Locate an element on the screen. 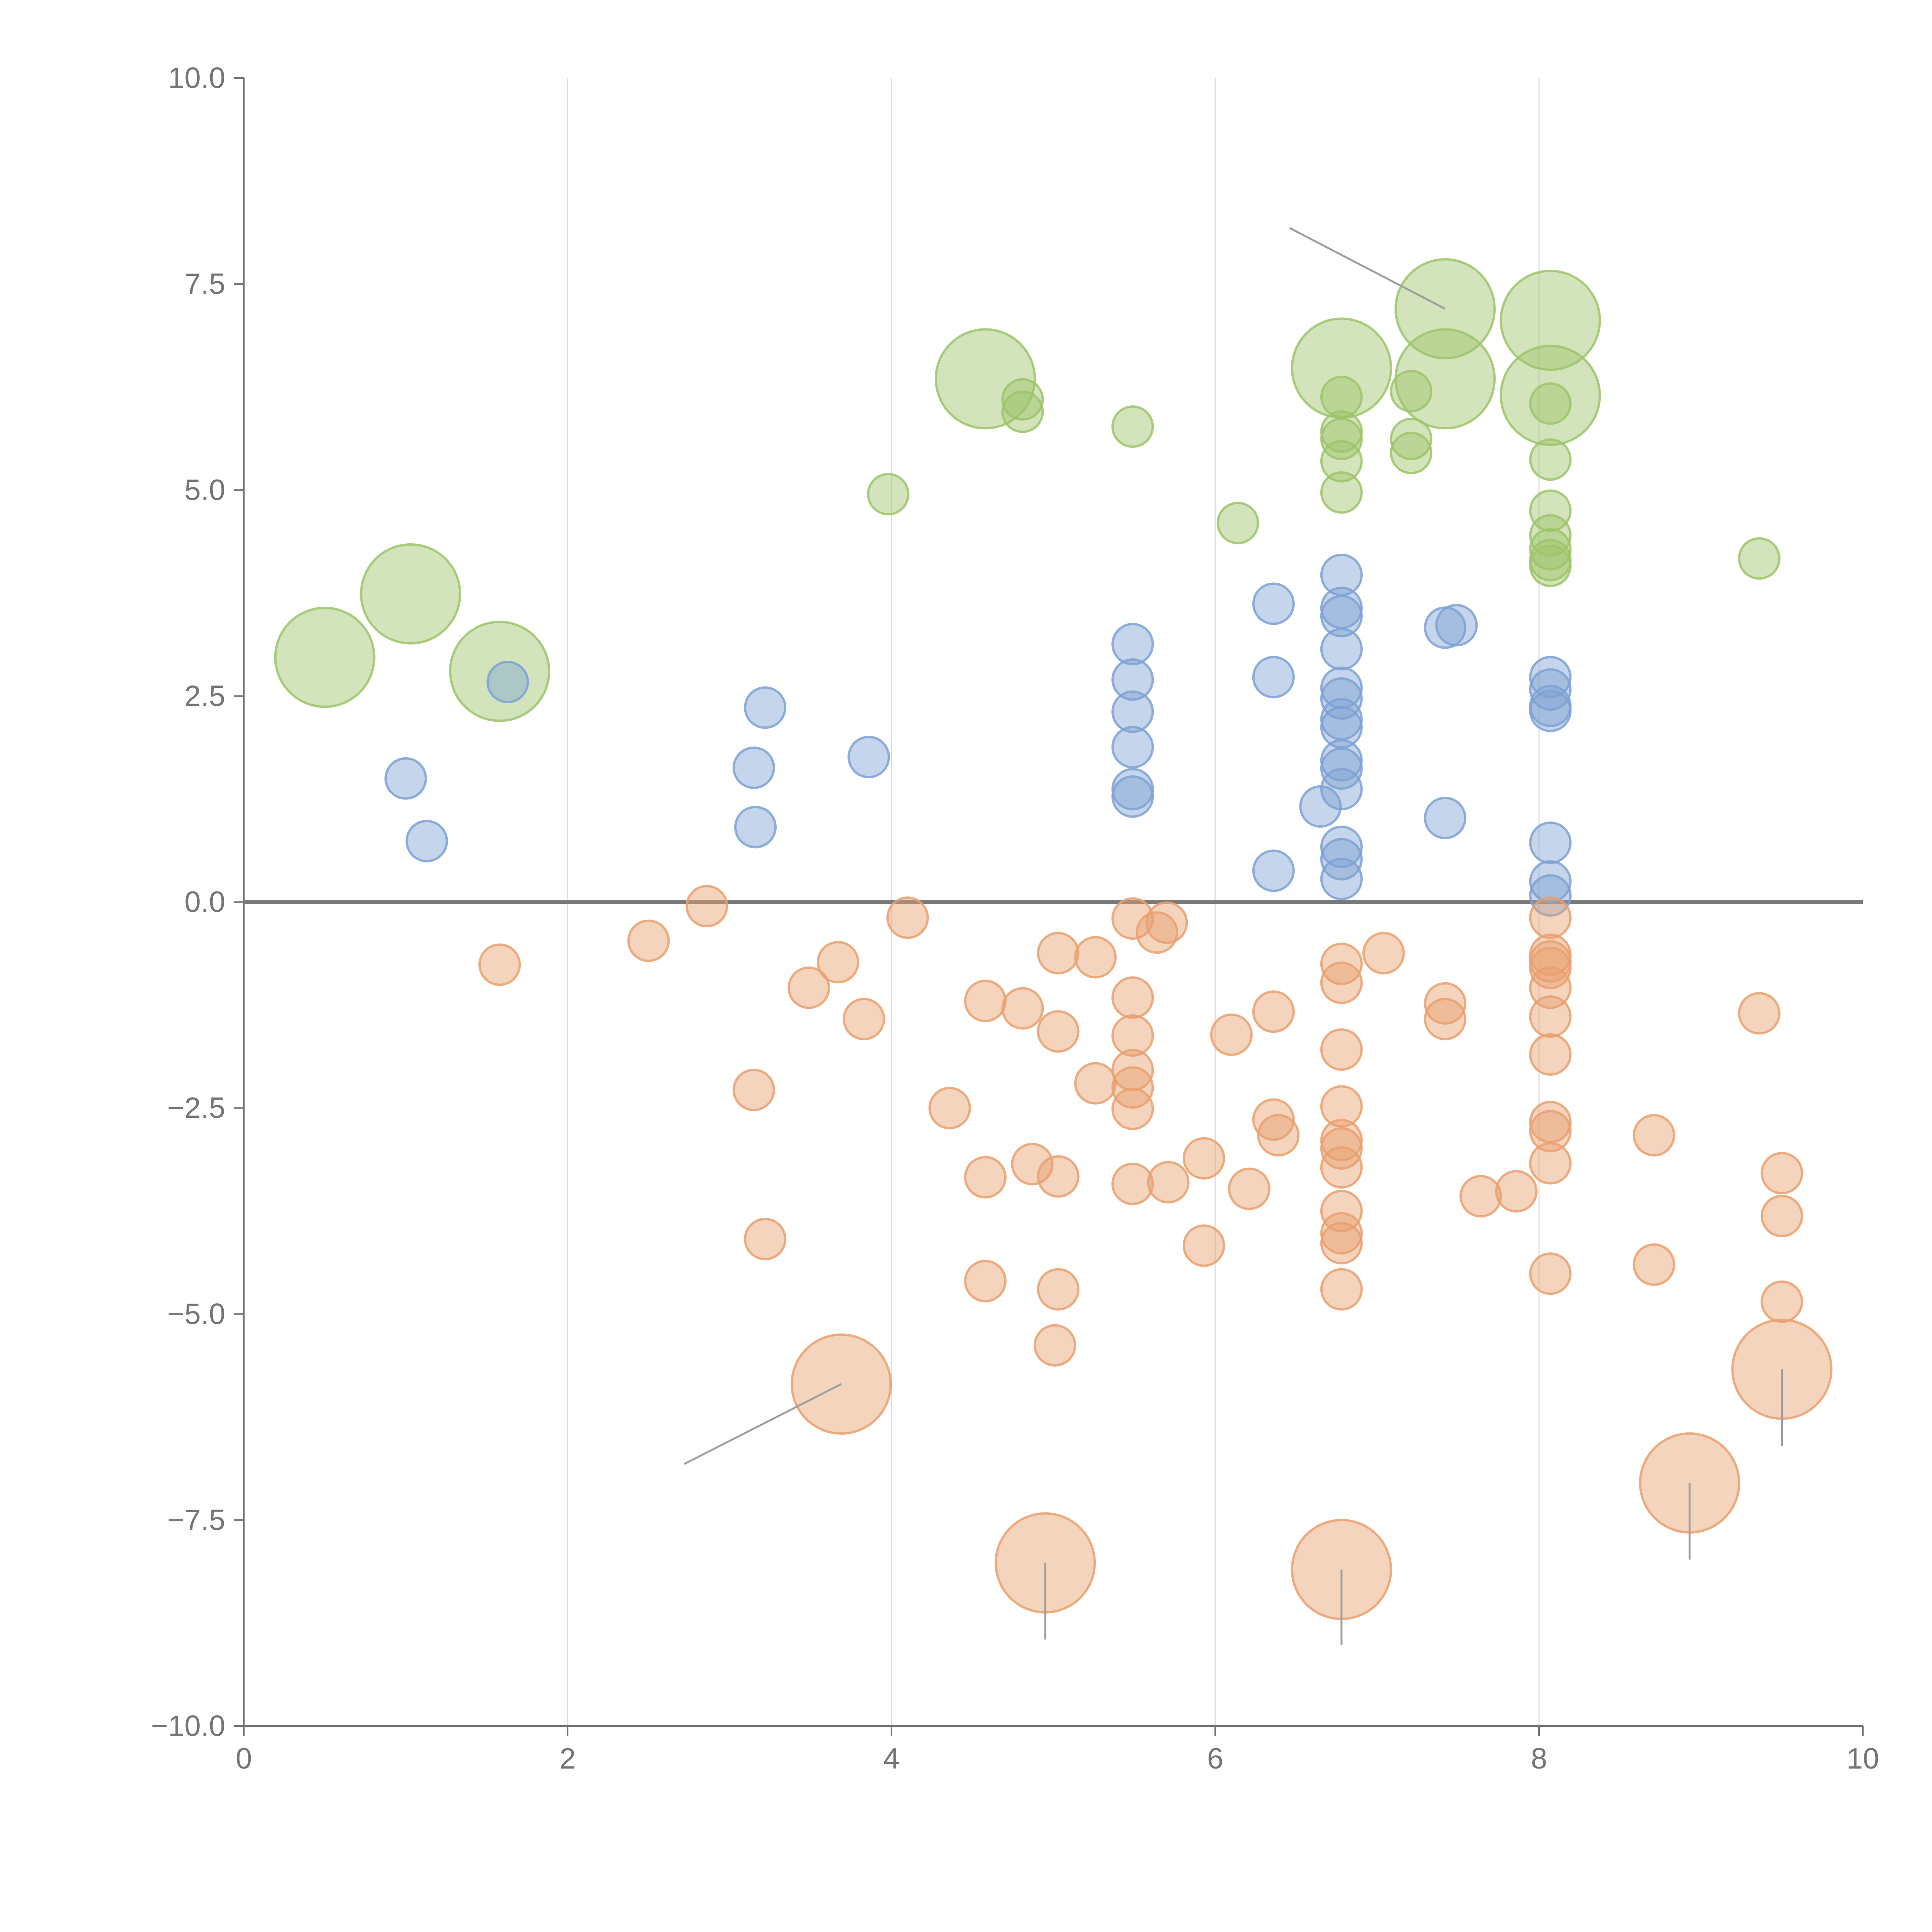  y-tick-label: 5.0 is located at coordinates (205, 491).